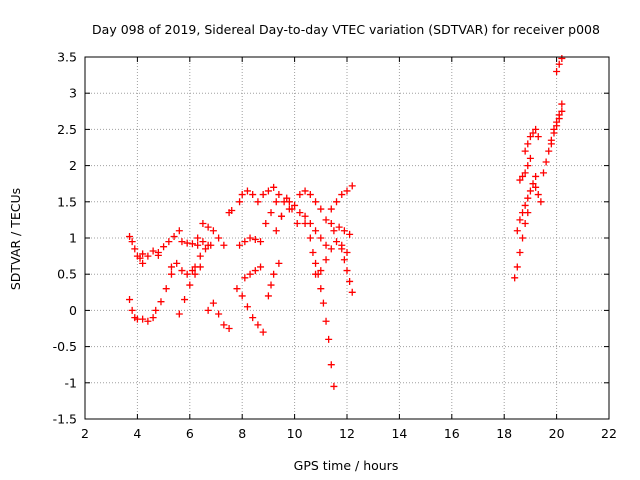  I want to click on y-tick-label: 1, so click(73, 238).